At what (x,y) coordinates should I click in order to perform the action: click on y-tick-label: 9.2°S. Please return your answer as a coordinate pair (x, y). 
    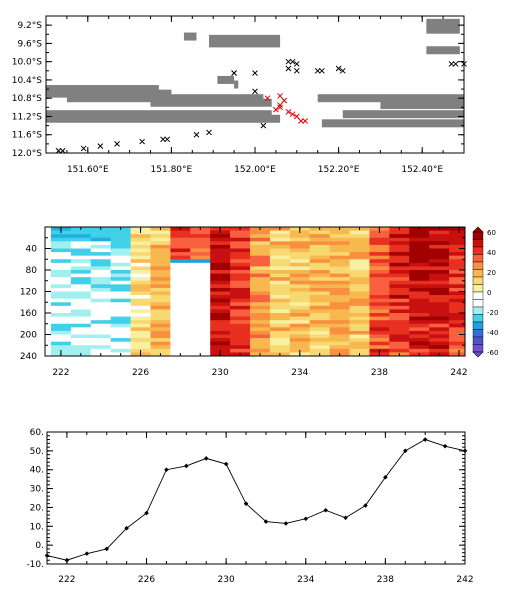
    Looking at the image, I should click on (29, 26).